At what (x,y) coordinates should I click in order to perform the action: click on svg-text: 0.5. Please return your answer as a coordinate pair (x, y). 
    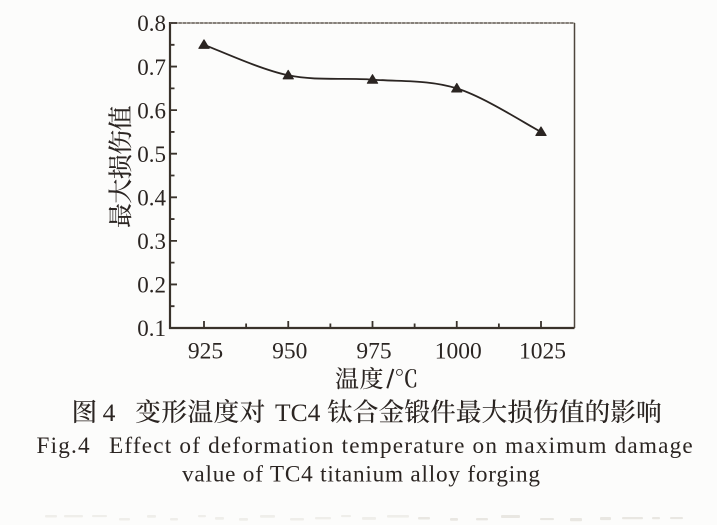
    Looking at the image, I should click on (151, 154).